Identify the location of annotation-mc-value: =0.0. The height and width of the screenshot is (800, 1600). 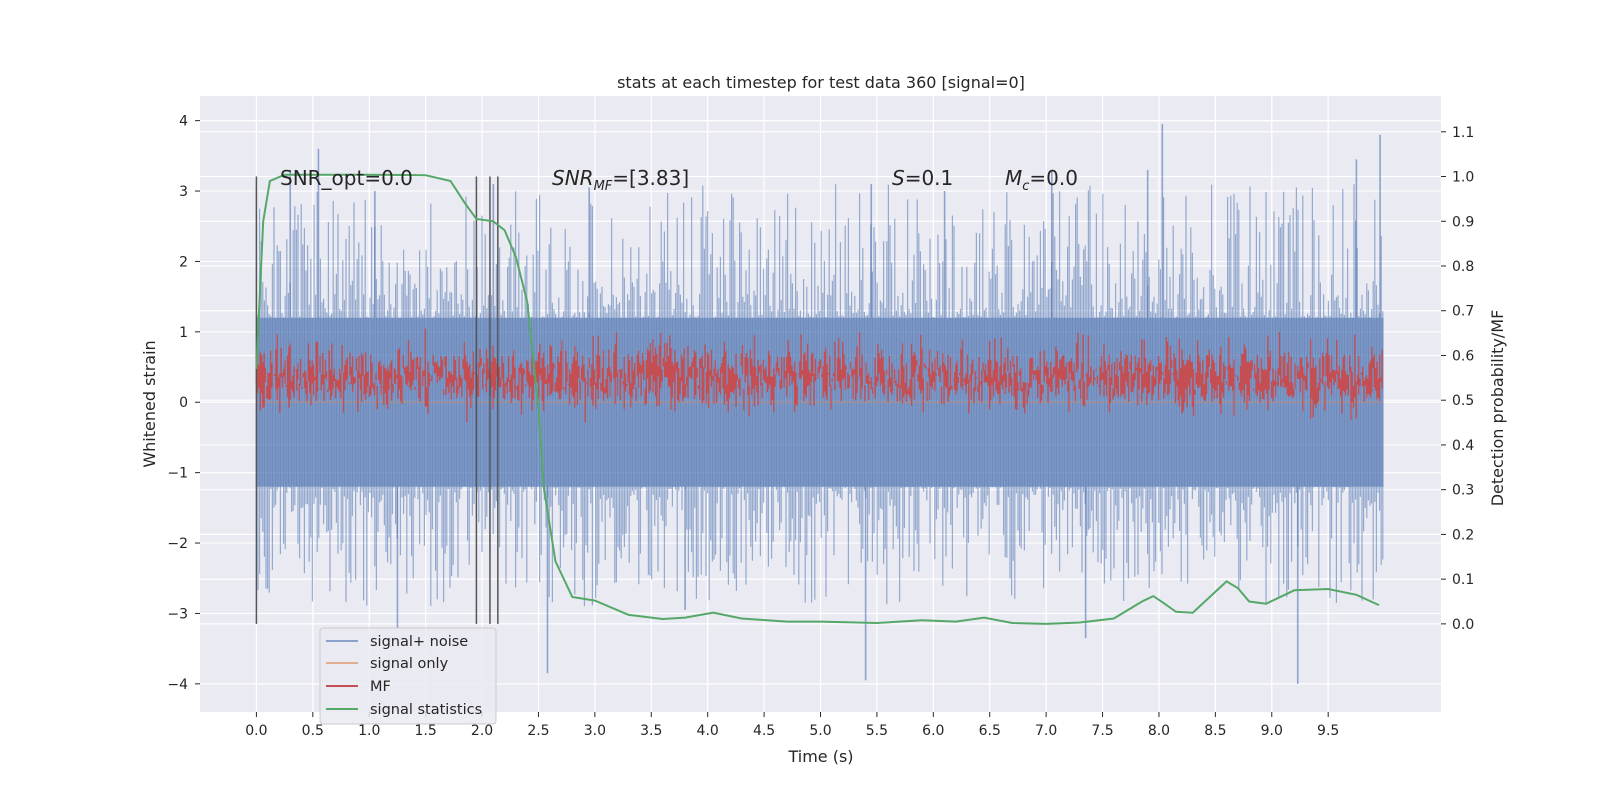
(1053, 178).